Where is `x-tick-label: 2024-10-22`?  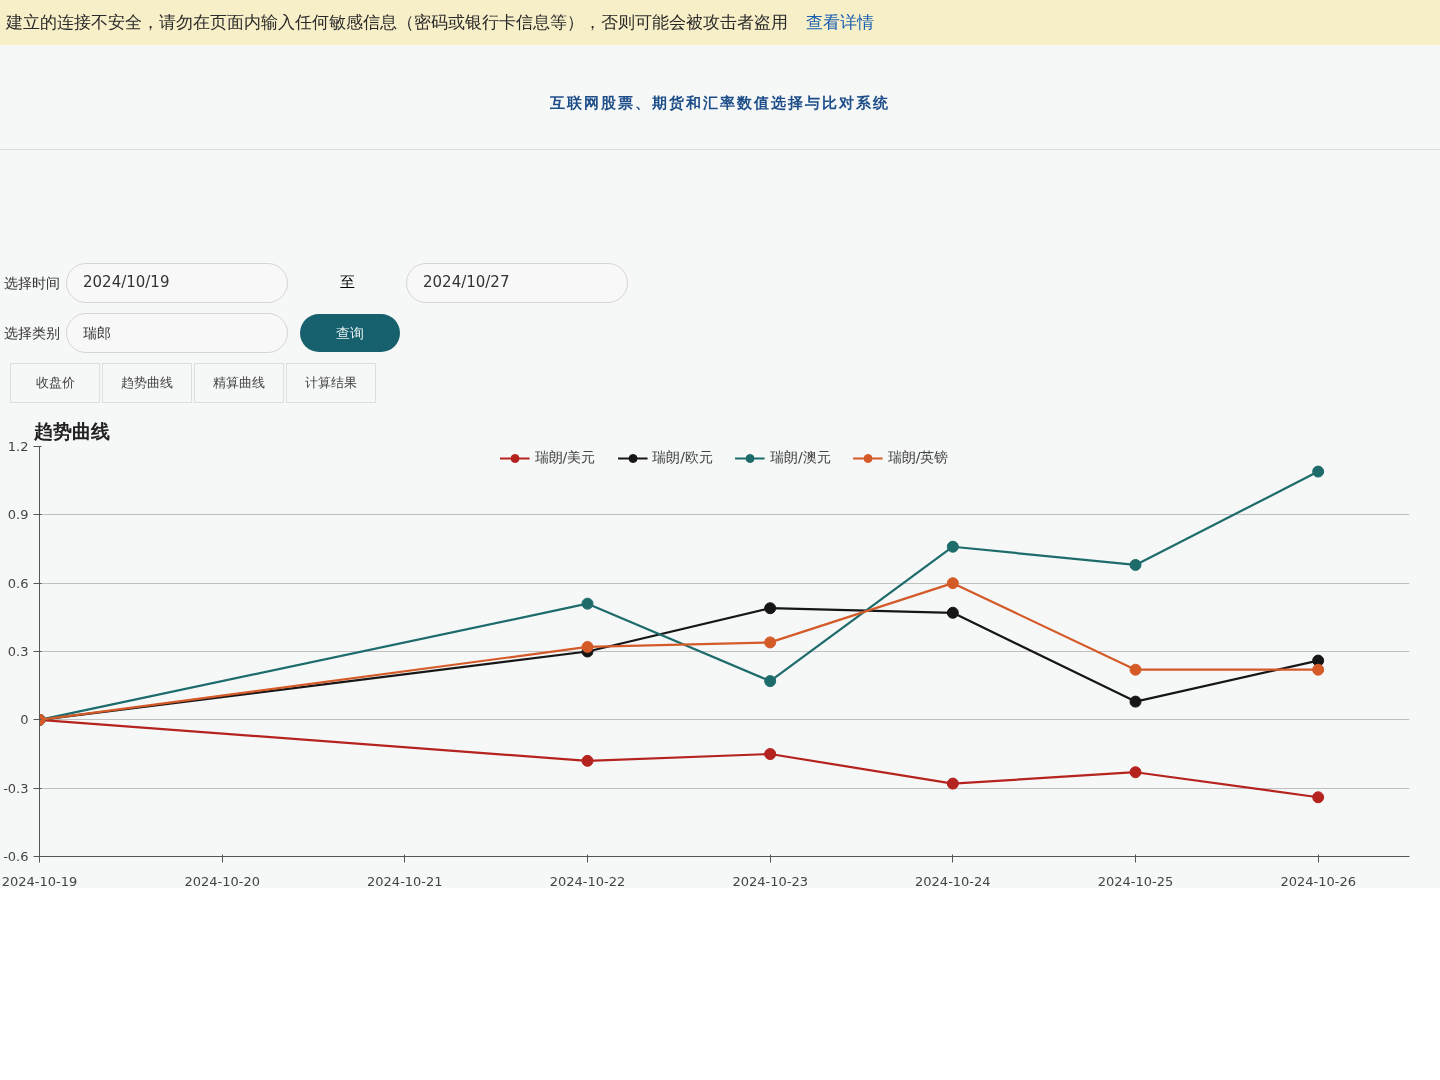 x-tick-label: 2024-10-22 is located at coordinates (587, 881).